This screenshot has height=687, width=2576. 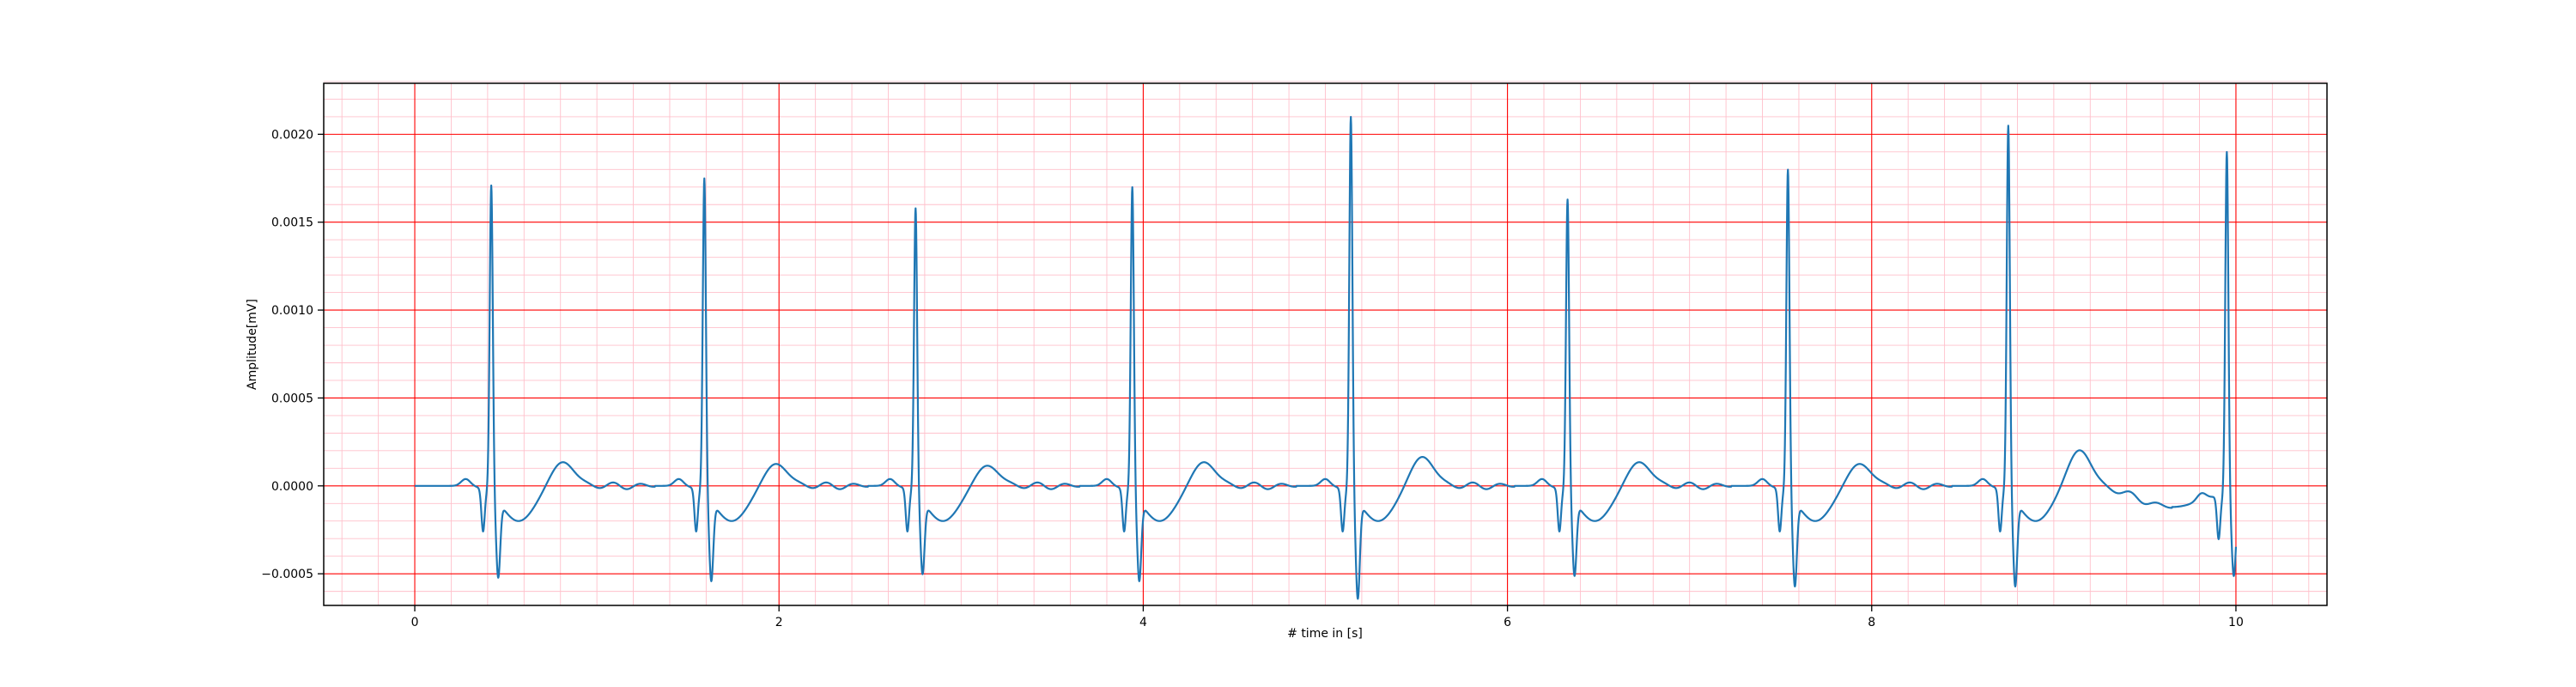 I want to click on y-tick-label: 0.0000, so click(x=292, y=487).